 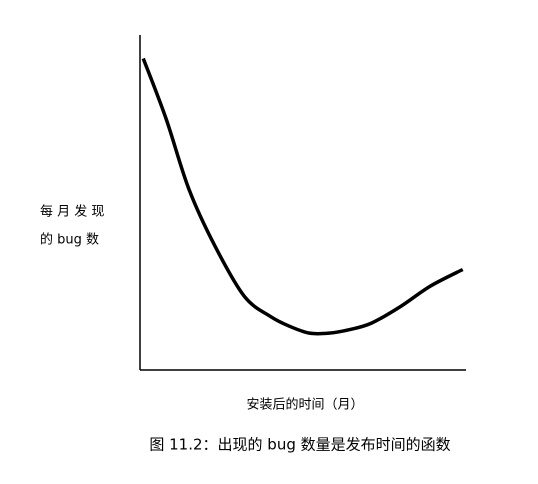 What do you see at coordinates (299, 445) in the screenshot?
I see `caption: 图 11.2：出现的 bug 数量是发布时间的函数` at bounding box center [299, 445].